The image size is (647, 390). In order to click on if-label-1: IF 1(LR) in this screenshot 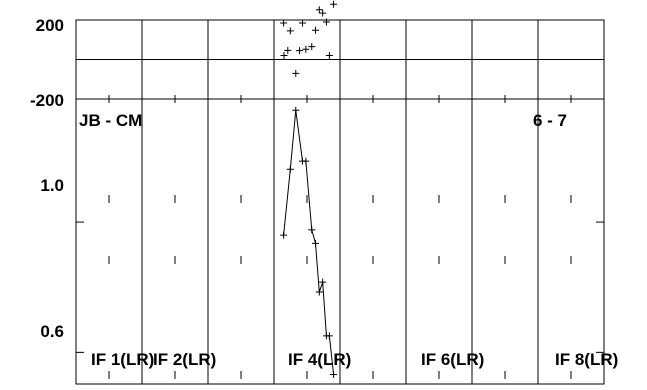, I will do `click(122, 359)`.